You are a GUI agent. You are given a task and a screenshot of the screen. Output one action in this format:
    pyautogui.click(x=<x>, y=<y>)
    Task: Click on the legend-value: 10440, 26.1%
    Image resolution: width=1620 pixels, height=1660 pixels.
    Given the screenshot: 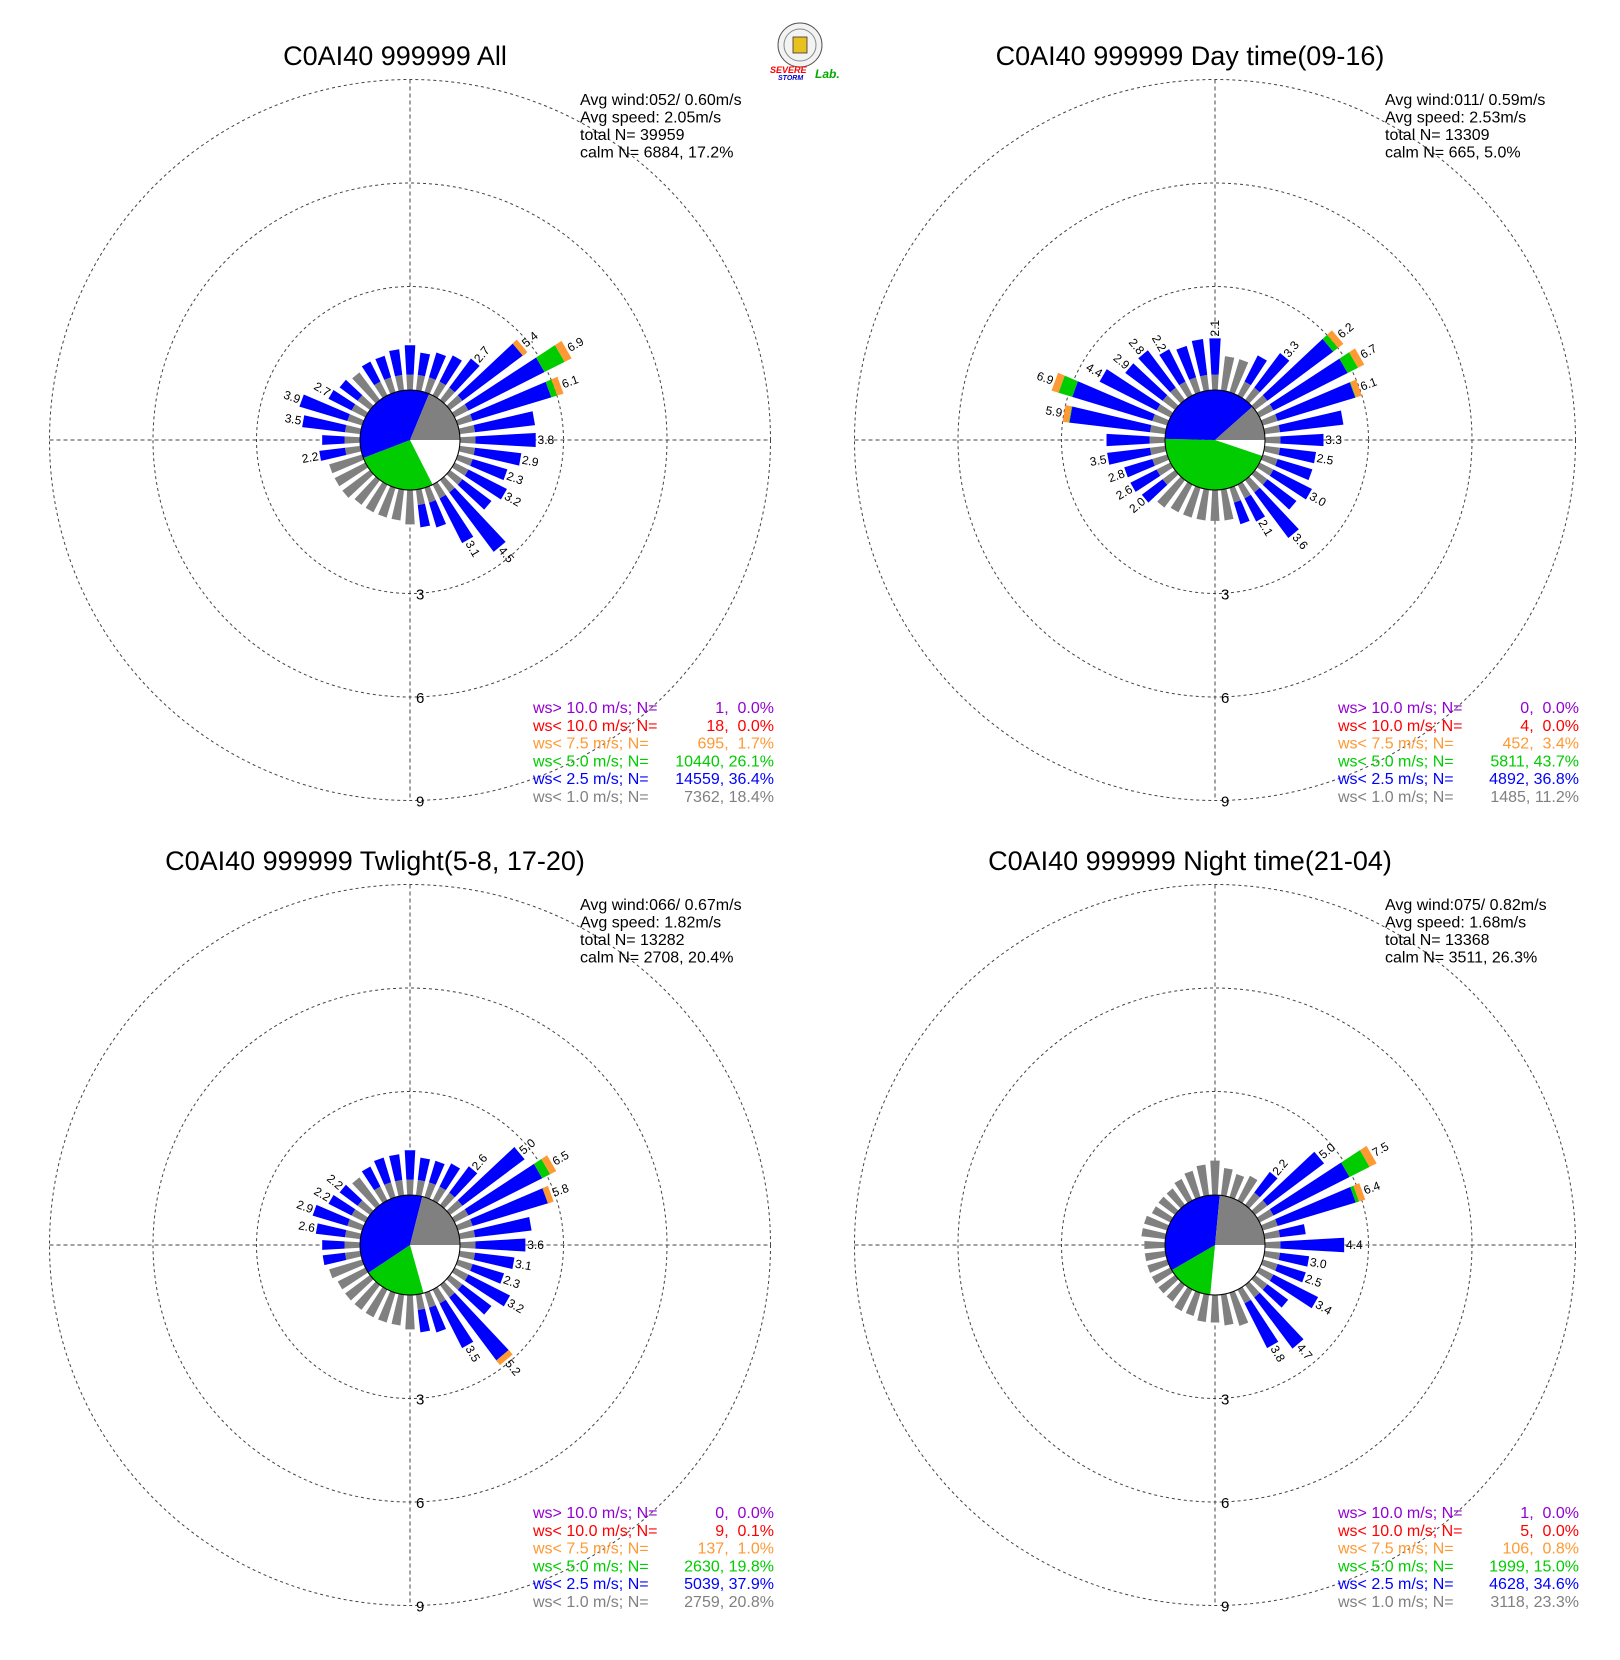 What is the action you would take?
    pyautogui.click(x=724, y=761)
    